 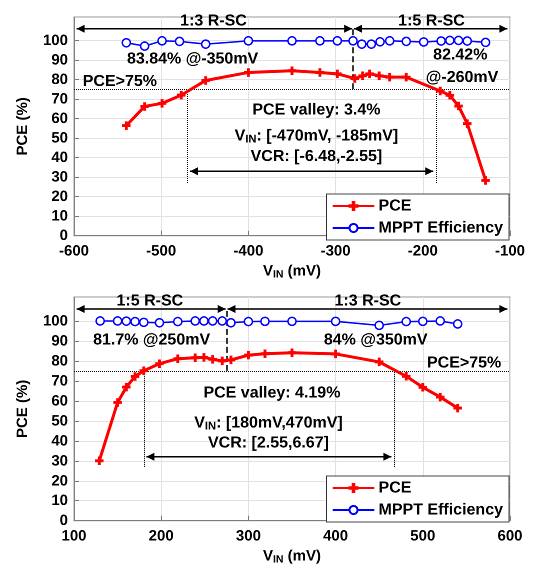 What do you see at coordinates (510, 251) in the screenshot?
I see `x-tick-label: -100` at bounding box center [510, 251].